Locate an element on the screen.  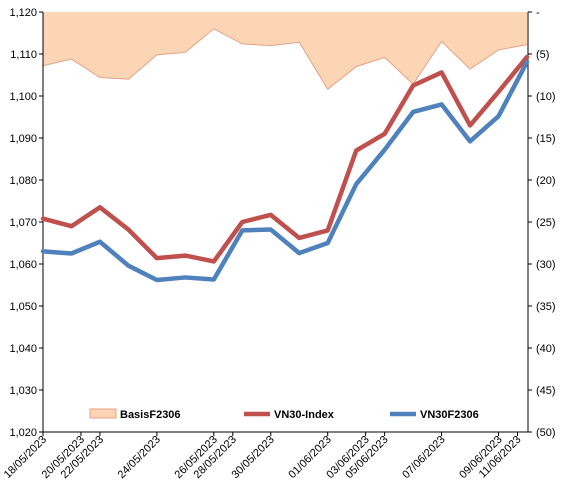
left-tick-label: 1,040 is located at coordinates (23, 349).